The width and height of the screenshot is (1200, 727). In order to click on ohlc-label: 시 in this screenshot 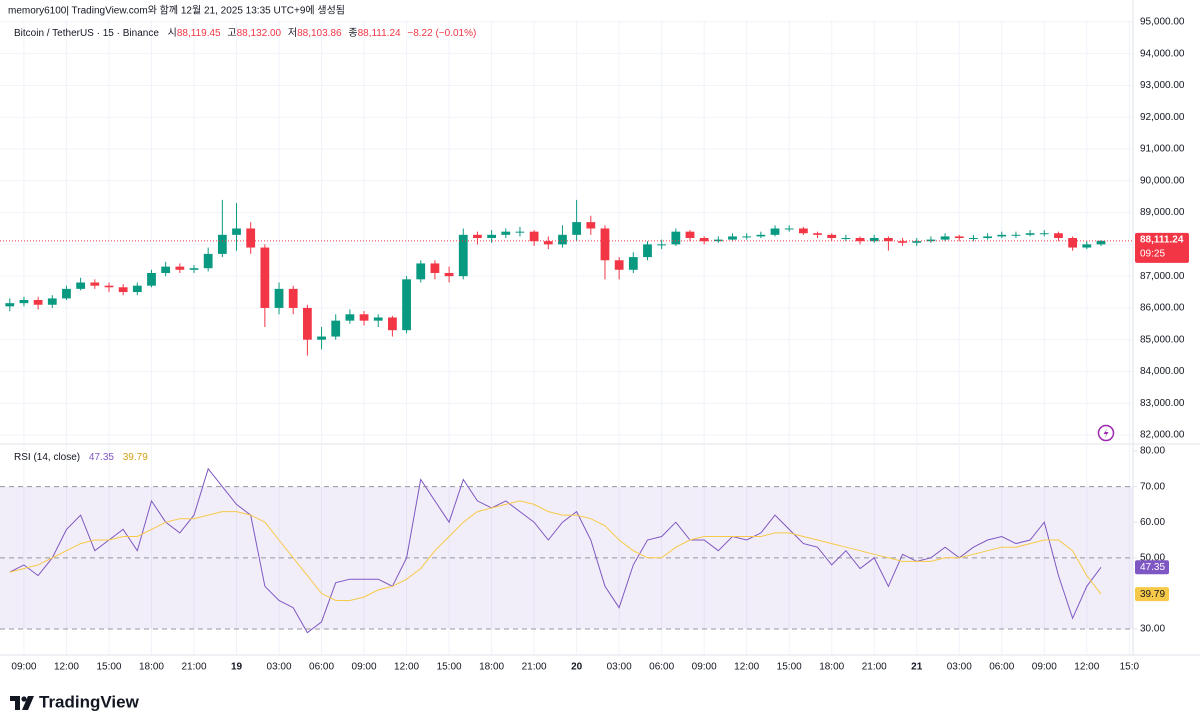, I will do `click(172, 33)`.